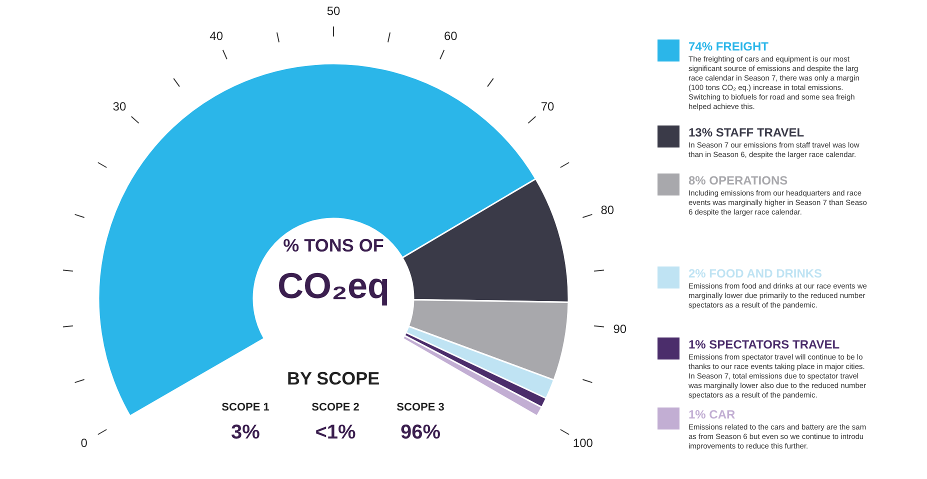 The image size is (927, 479). What do you see at coordinates (217, 35) in the screenshot?
I see `text: 40` at bounding box center [217, 35].